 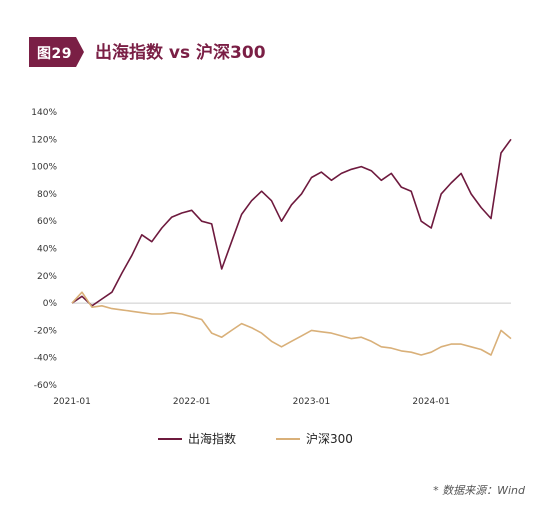 What do you see at coordinates (212, 439) in the screenshot?
I see `legend-label: 出海指数` at bounding box center [212, 439].